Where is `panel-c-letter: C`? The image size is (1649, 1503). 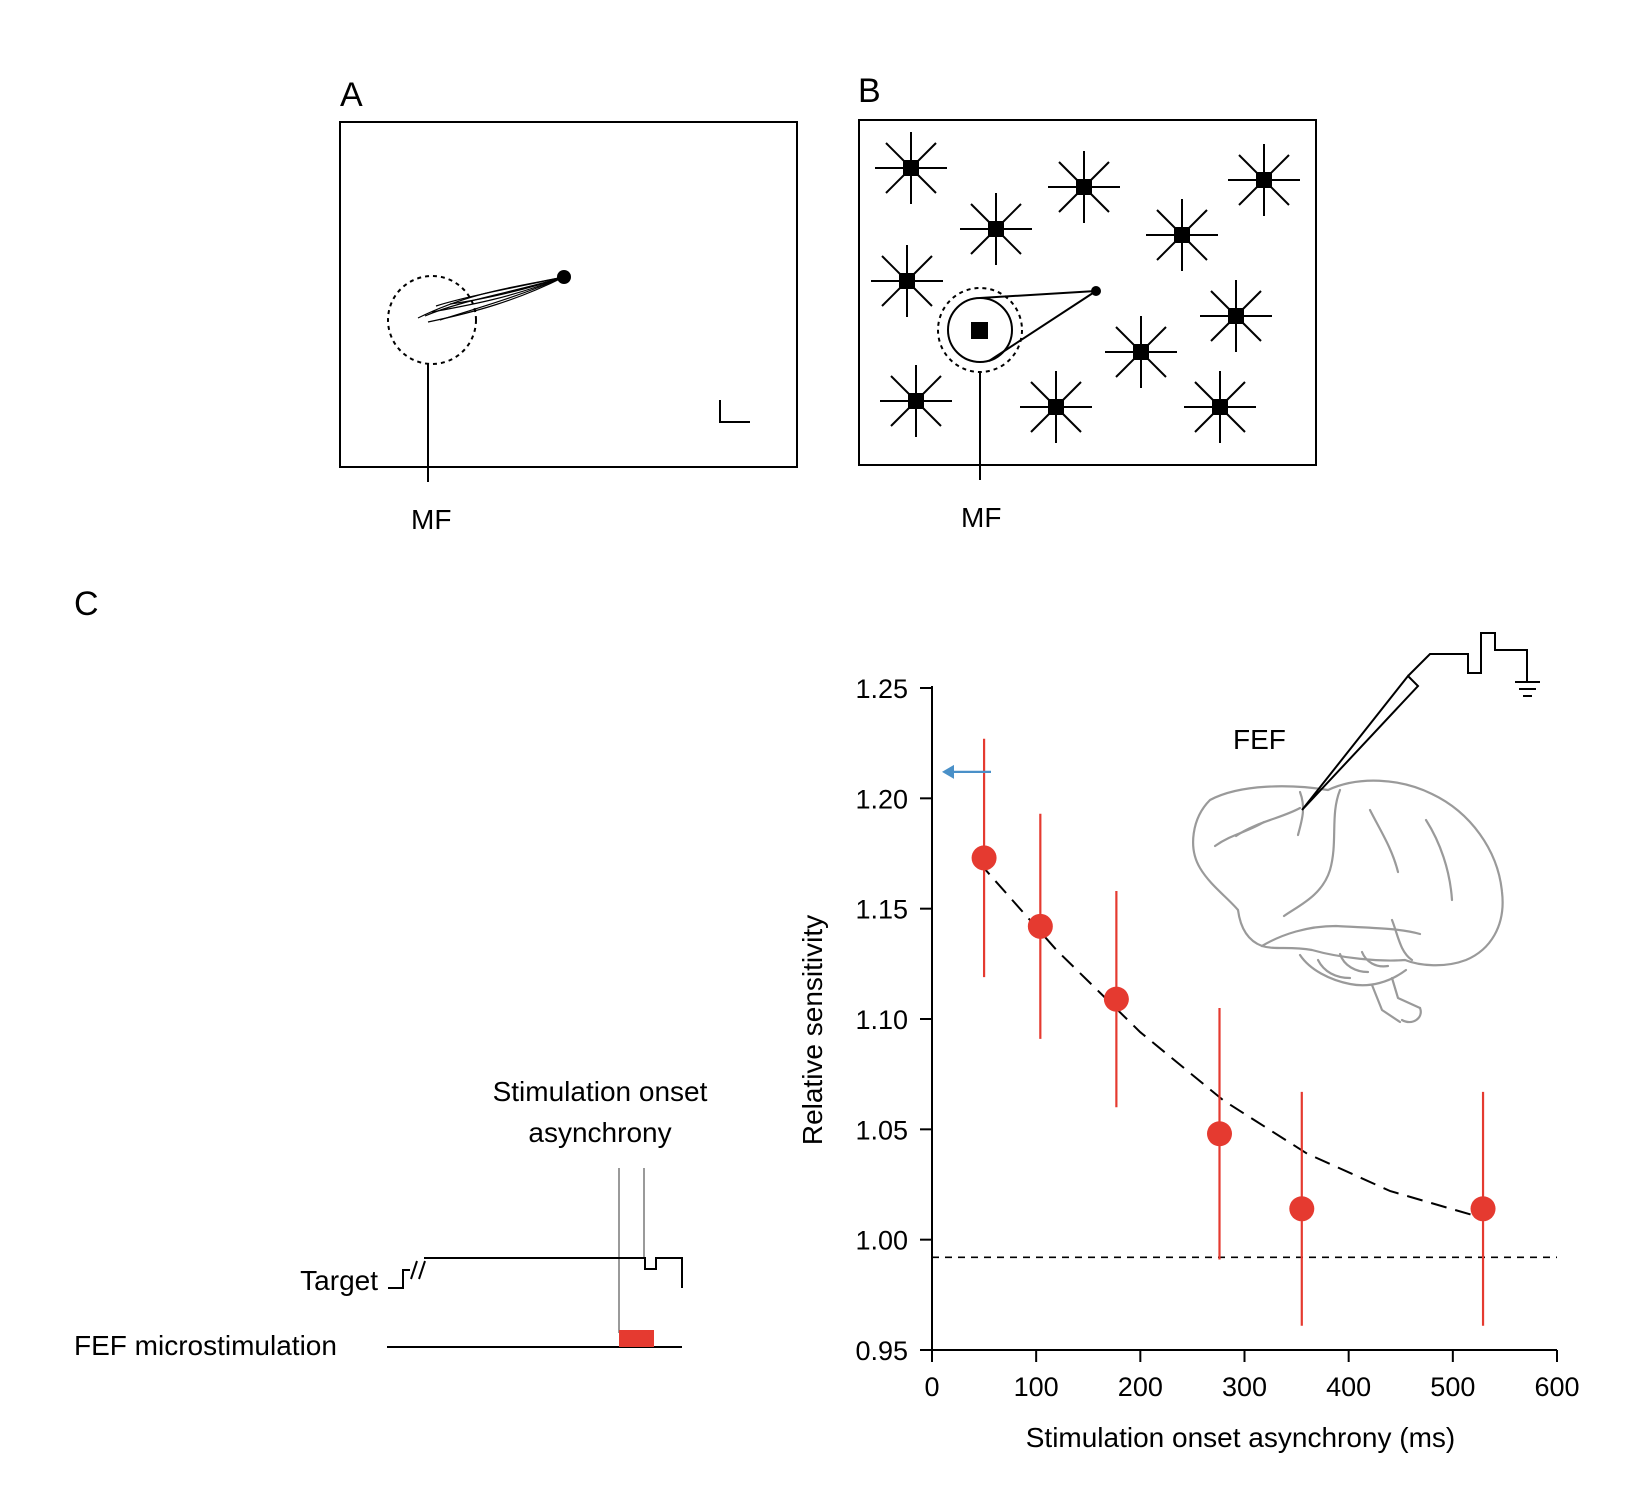 panel-c-letter: C is located at coordinates (86, 604).